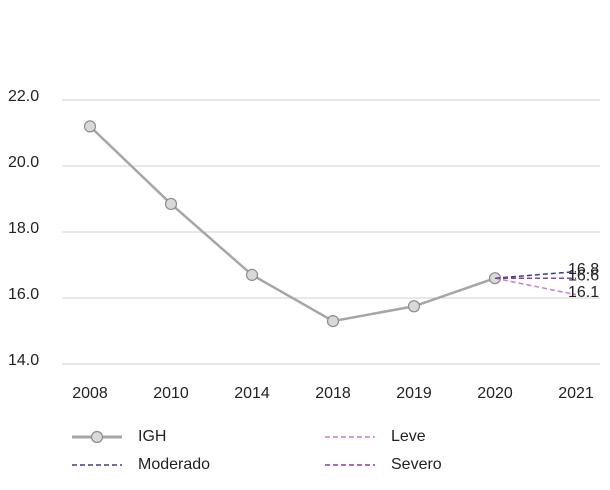 This screenshot has height=490, width=610. What do you see at coordinates (174, 464) in the screenshot?
I see `legend-label: Moderado` at bounding box center [174, 464].